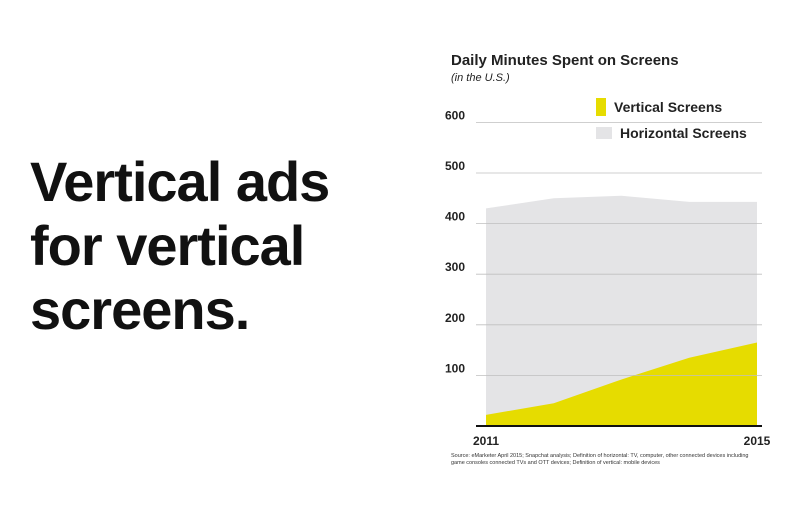  Describe the element at coordinates (601, 107) in the screenshot. I see `legend-swatch-vertical` at that location.